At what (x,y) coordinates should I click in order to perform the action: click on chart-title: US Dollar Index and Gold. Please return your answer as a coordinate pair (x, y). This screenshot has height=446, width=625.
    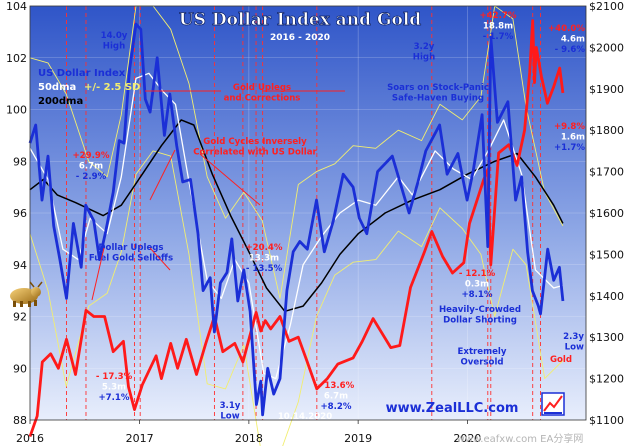
    Looking at the image, I should click on (300, 20).